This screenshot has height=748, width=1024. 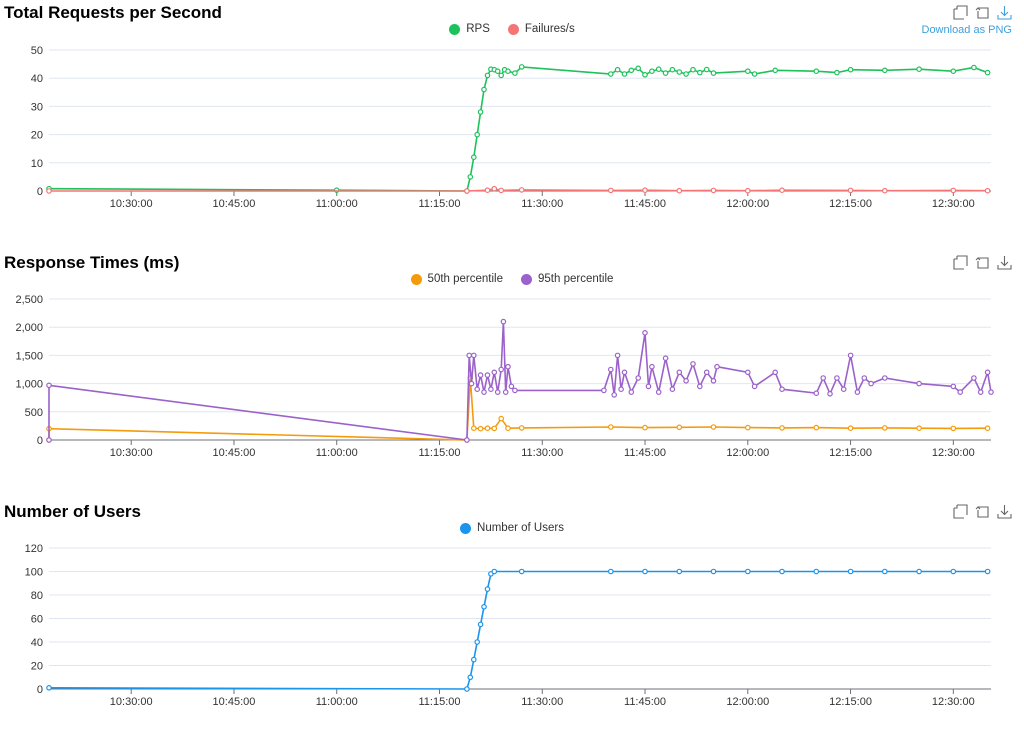 What do you see at coordinates (967, 30) in the screenshot?
I see `download-as-png-label: Download as PNG` at bounding box center [967, 30].